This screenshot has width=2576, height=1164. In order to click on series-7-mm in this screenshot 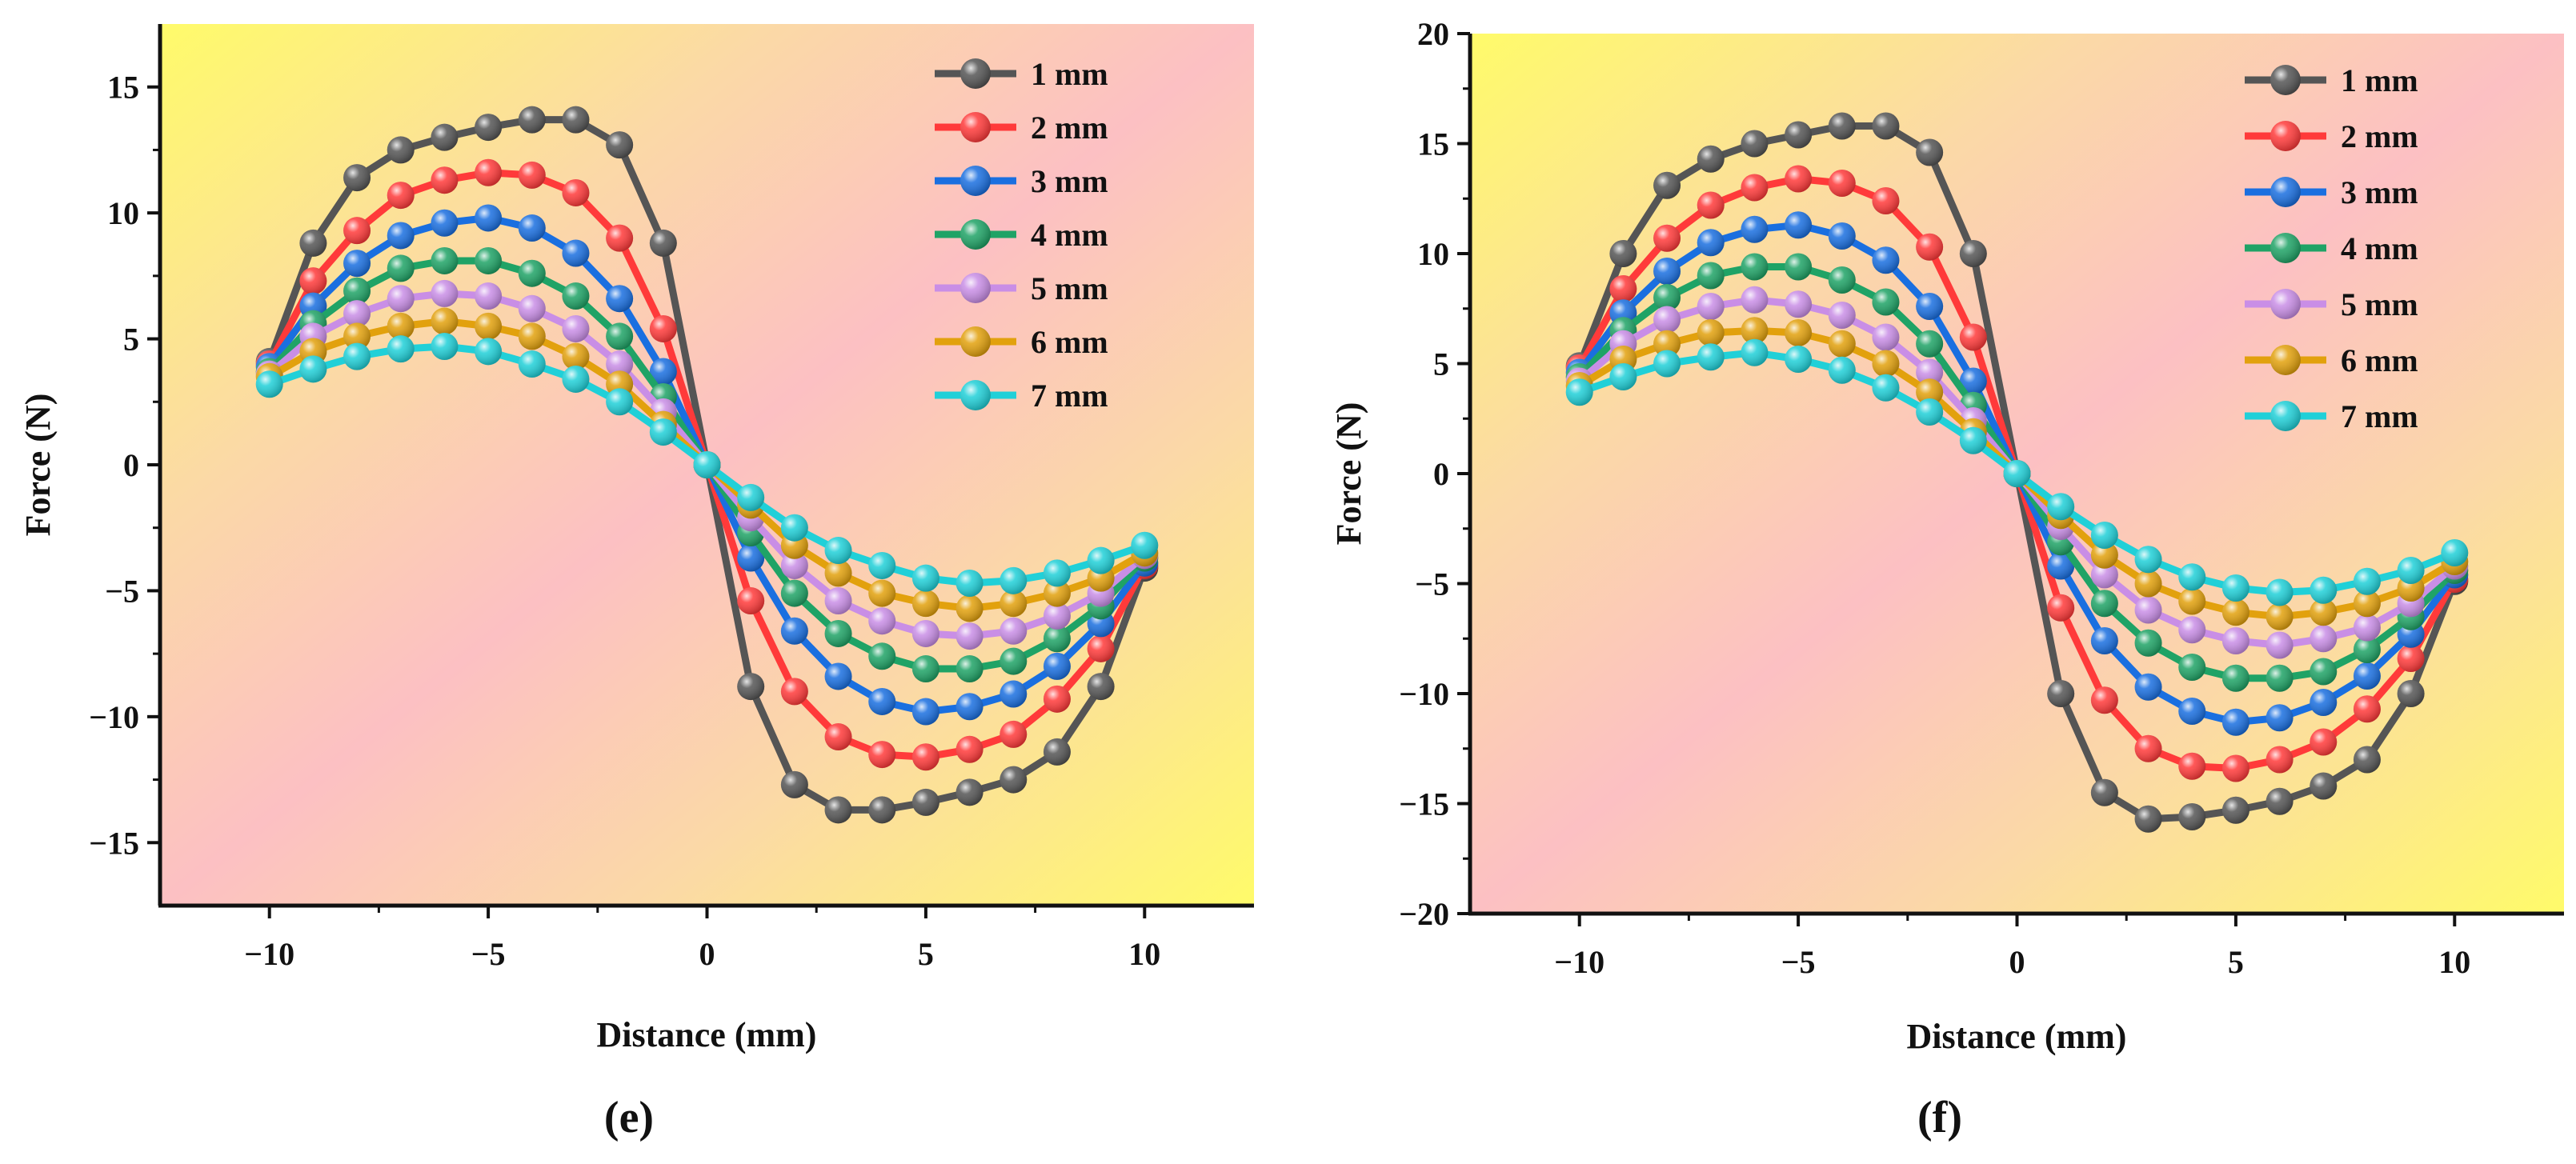, I will do `click(2017, 472)`.